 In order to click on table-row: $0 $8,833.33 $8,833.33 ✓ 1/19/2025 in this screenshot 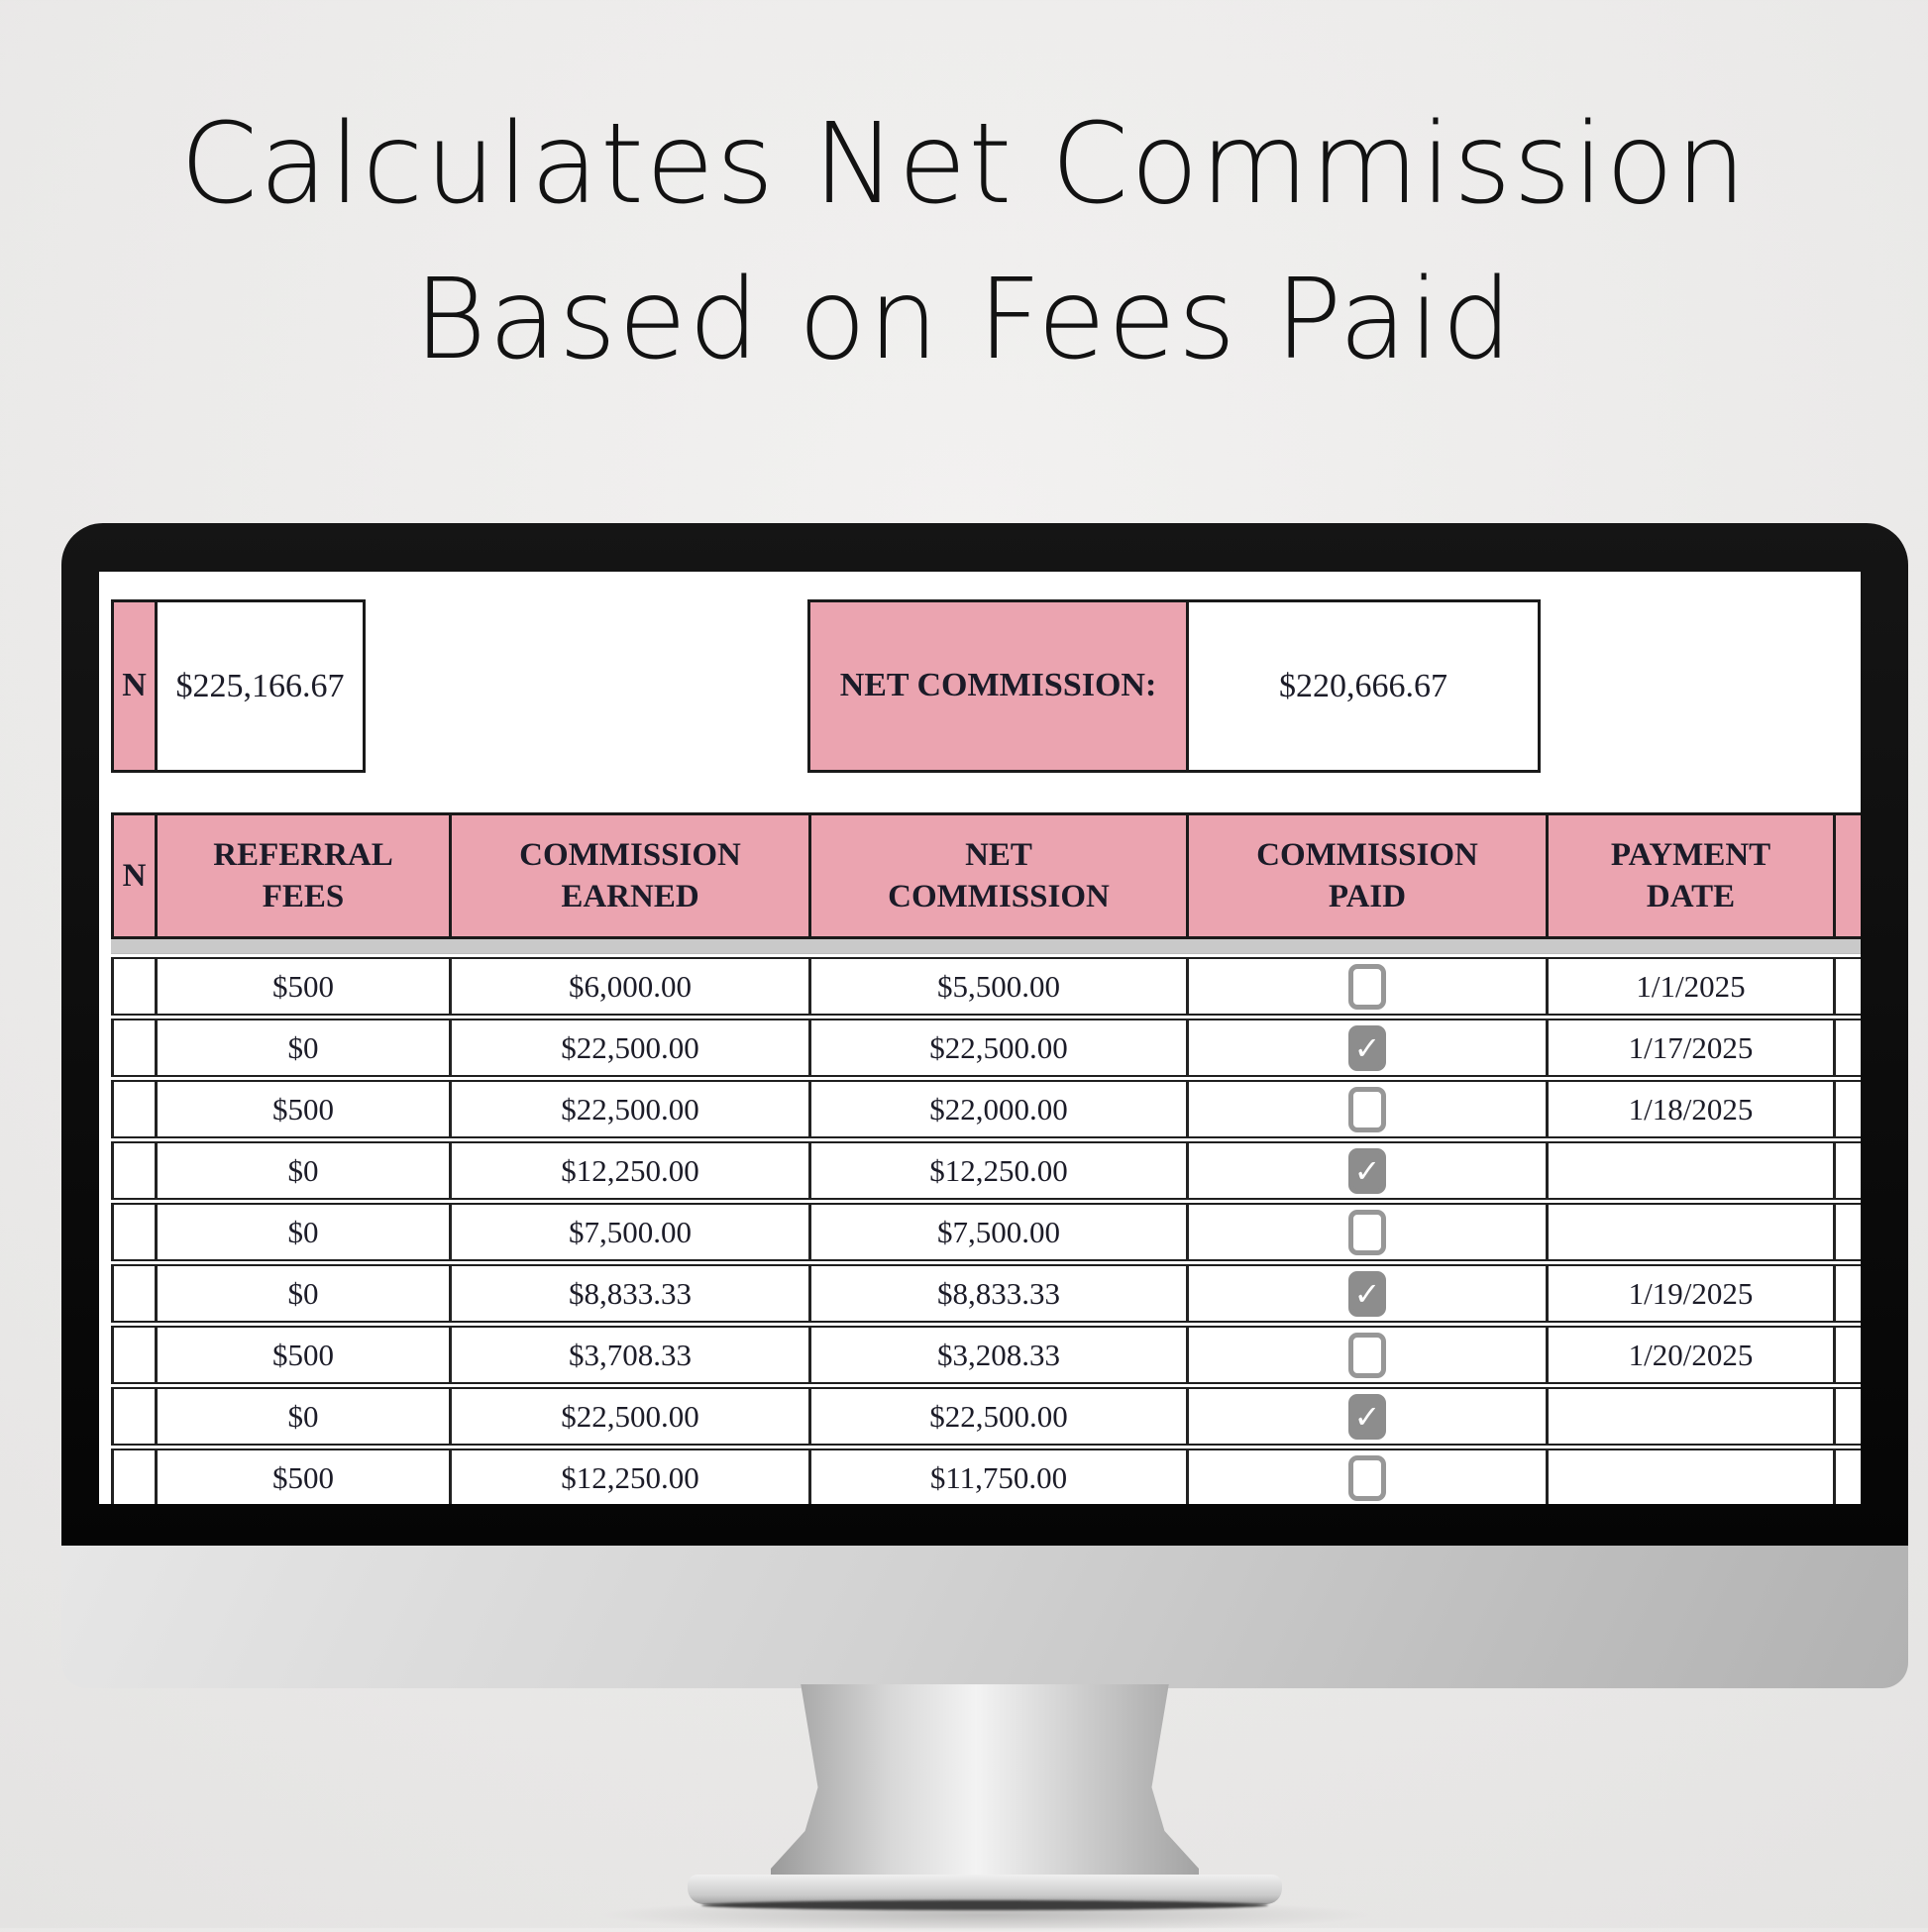, I will do `click(986, 1294)`.